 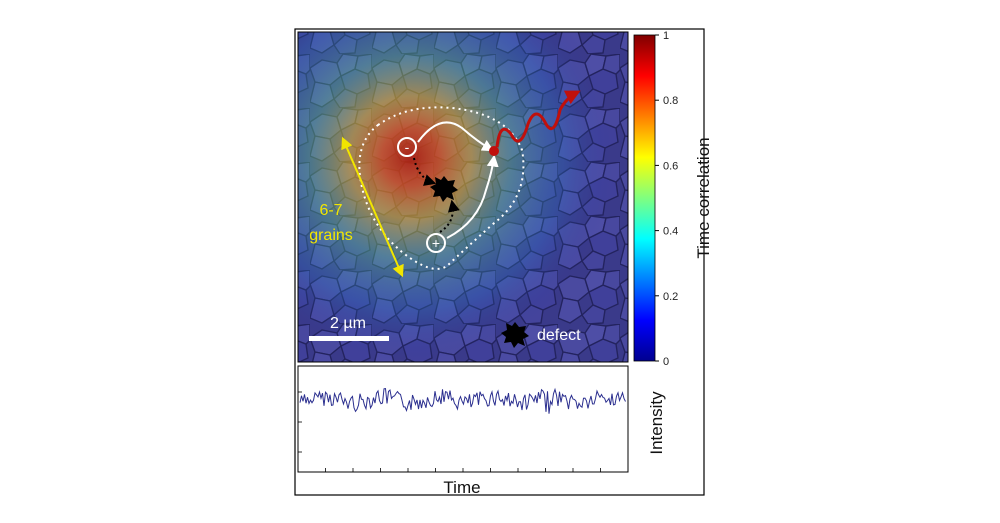 I want to click on colorbar-label: Time correlation, so click(x=703, y=197).